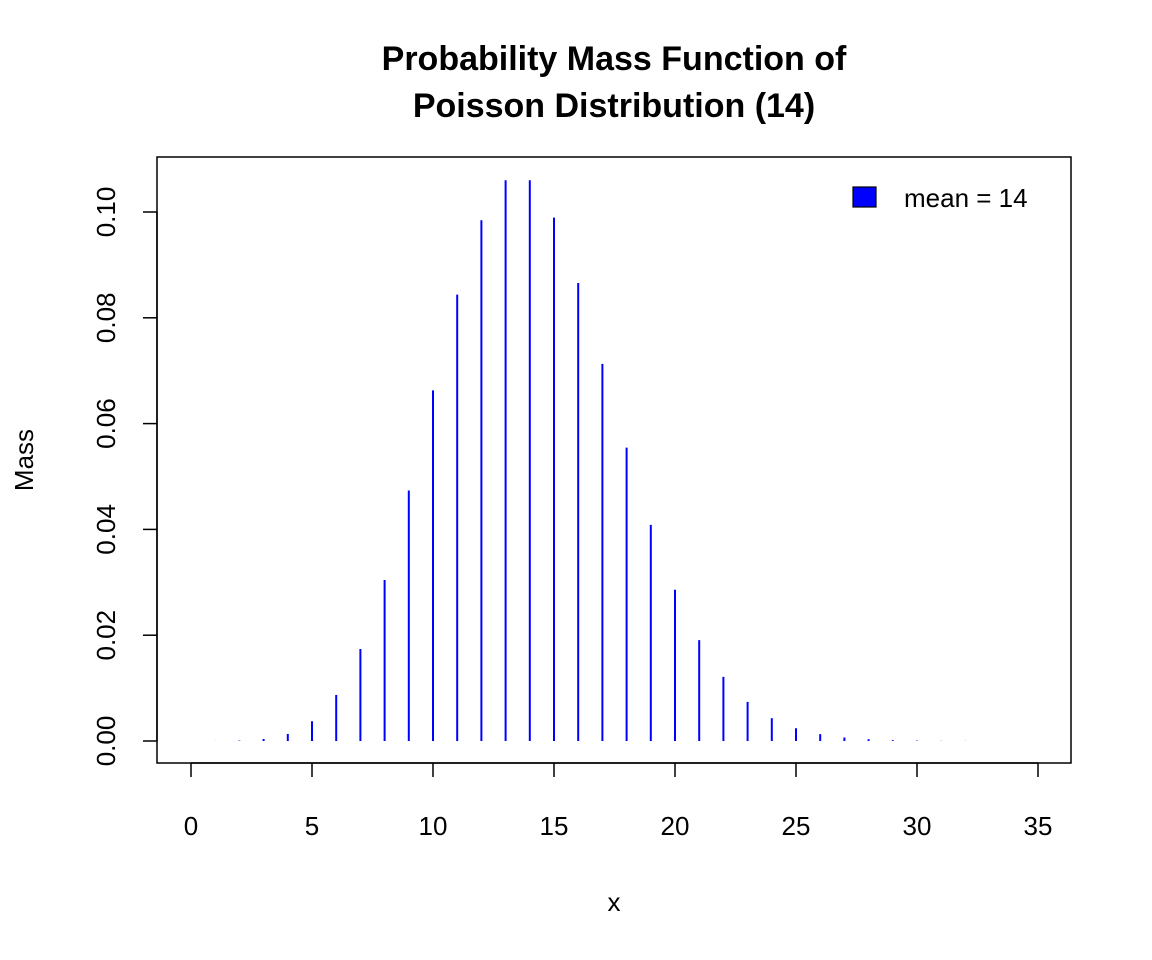 This screenshot has width=1152, height=960. What do you see at coordinates (554, 826) in the screenshot?
I see `x-tick-label: 15` at bounding box center [554, 826].